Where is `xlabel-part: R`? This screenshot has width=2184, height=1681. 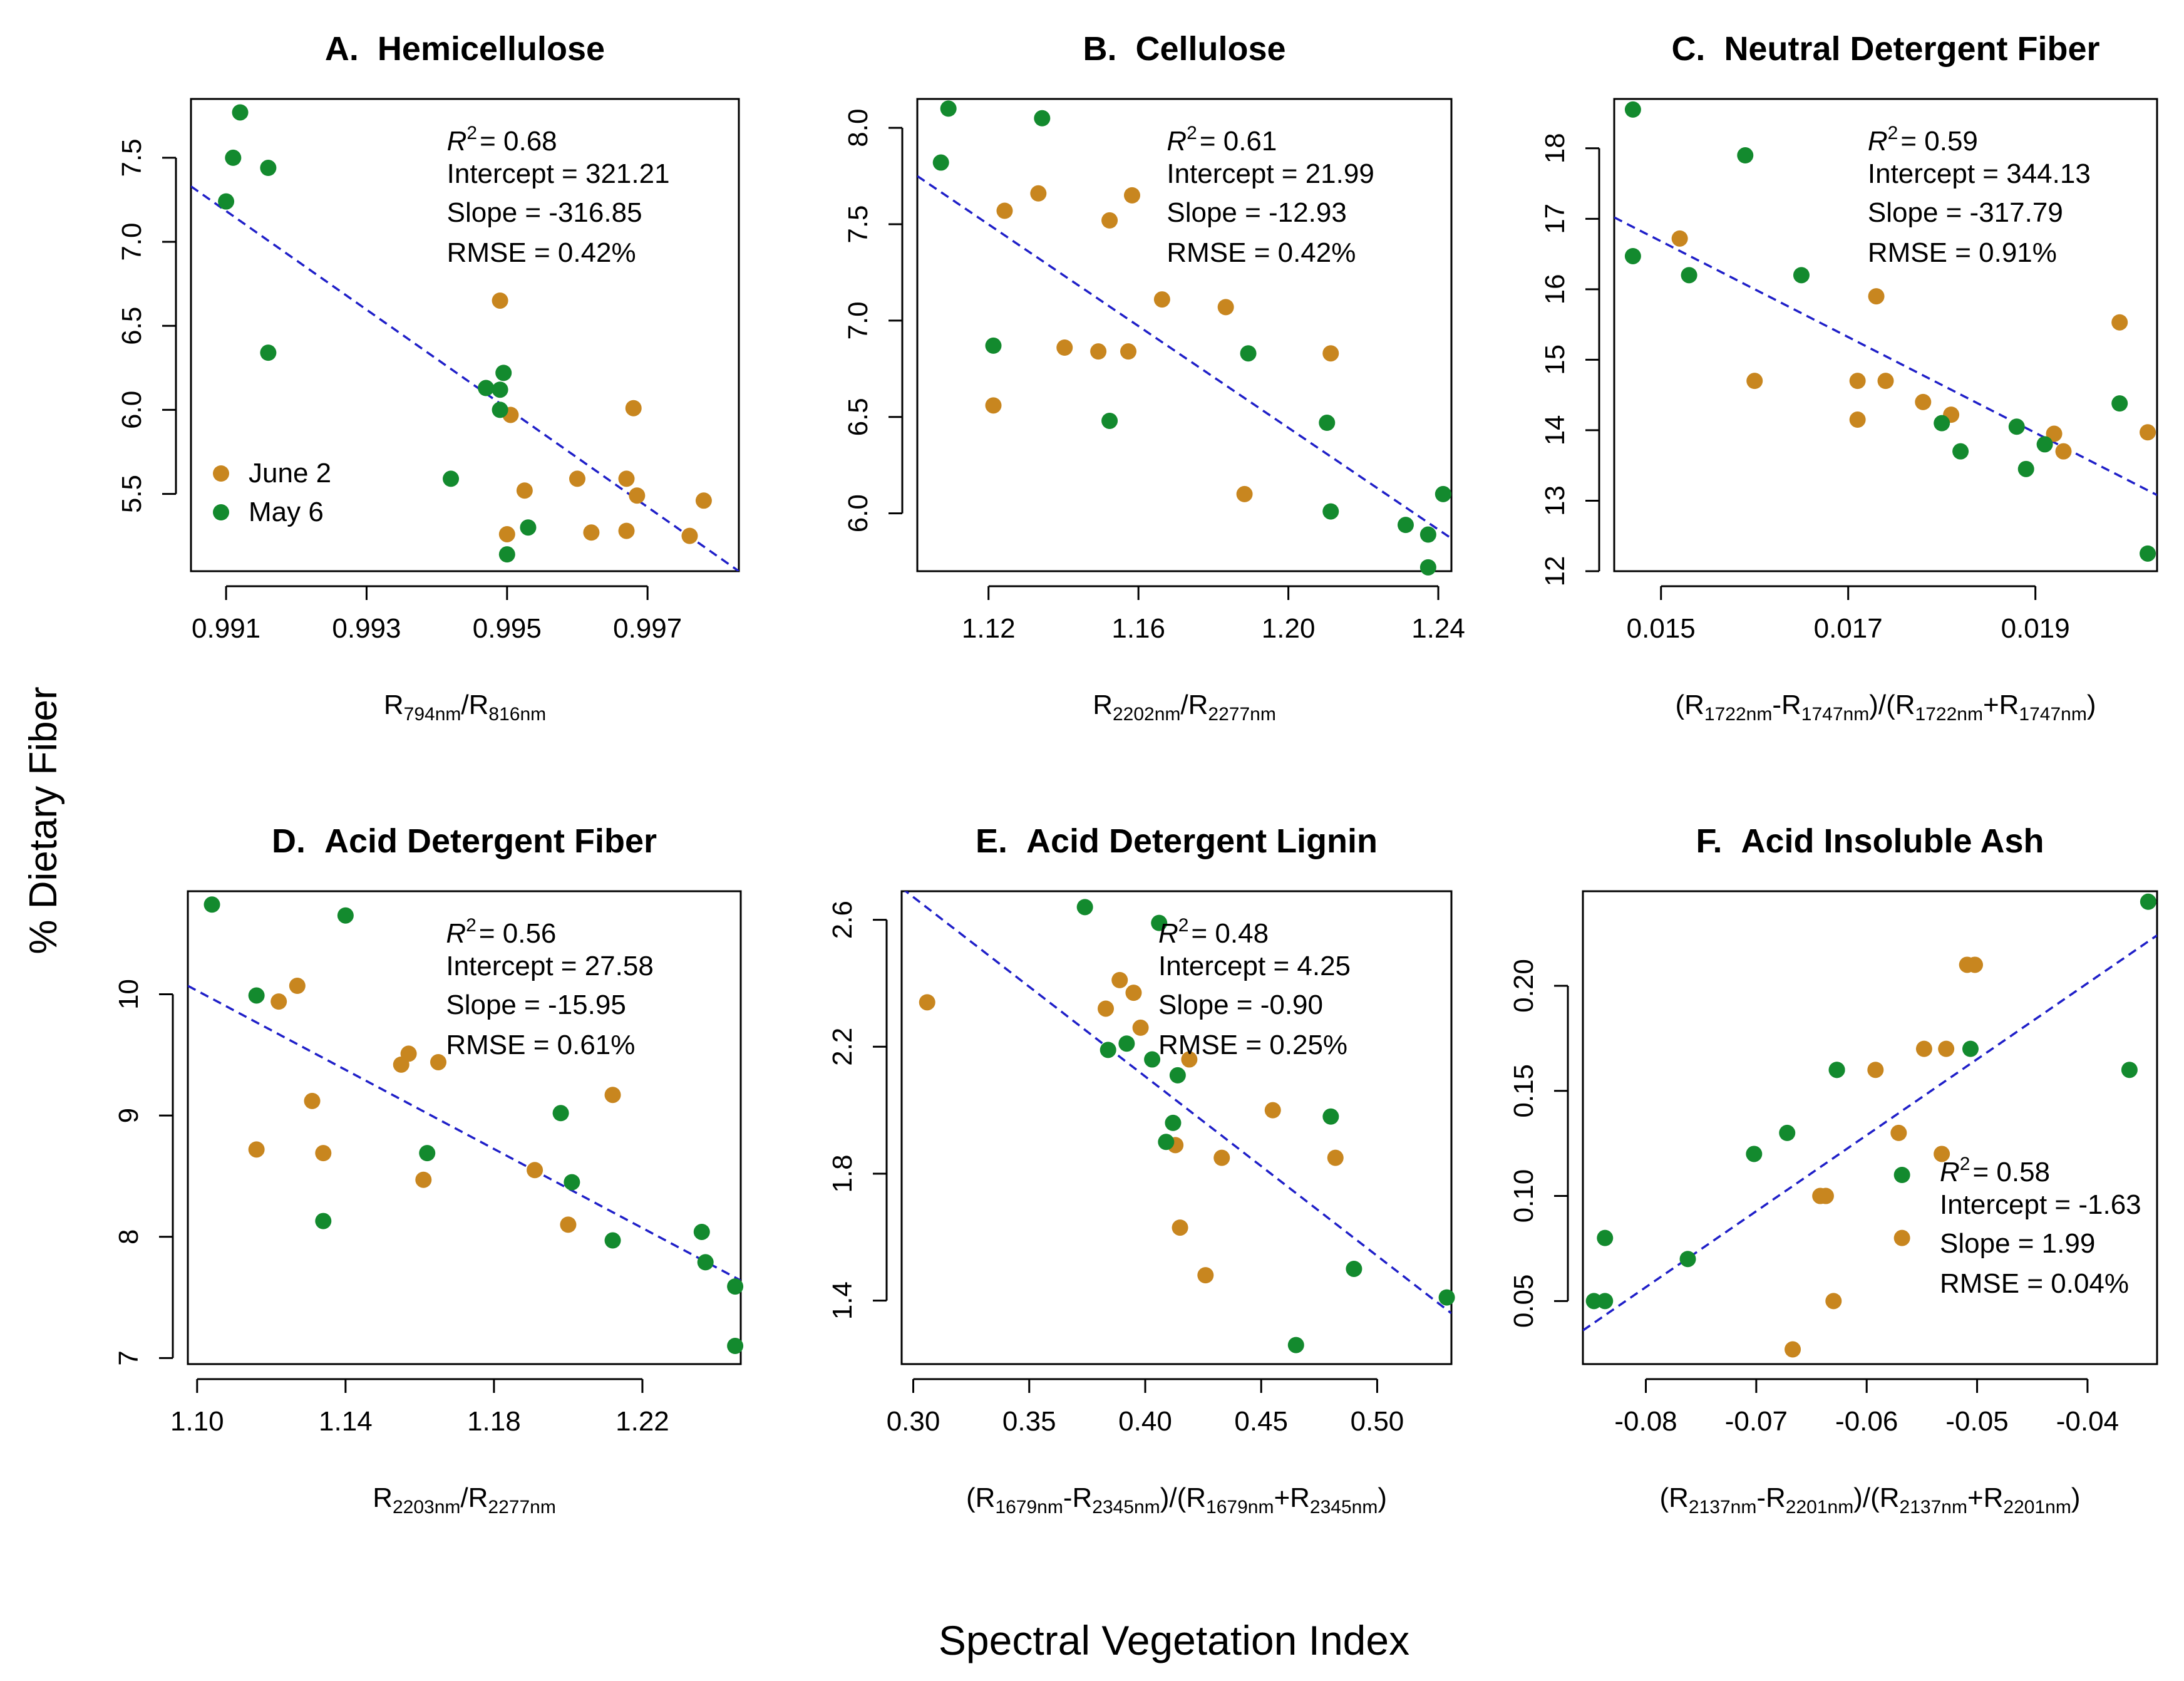
xlabel-part: R is located at coordinates (383, 1497).